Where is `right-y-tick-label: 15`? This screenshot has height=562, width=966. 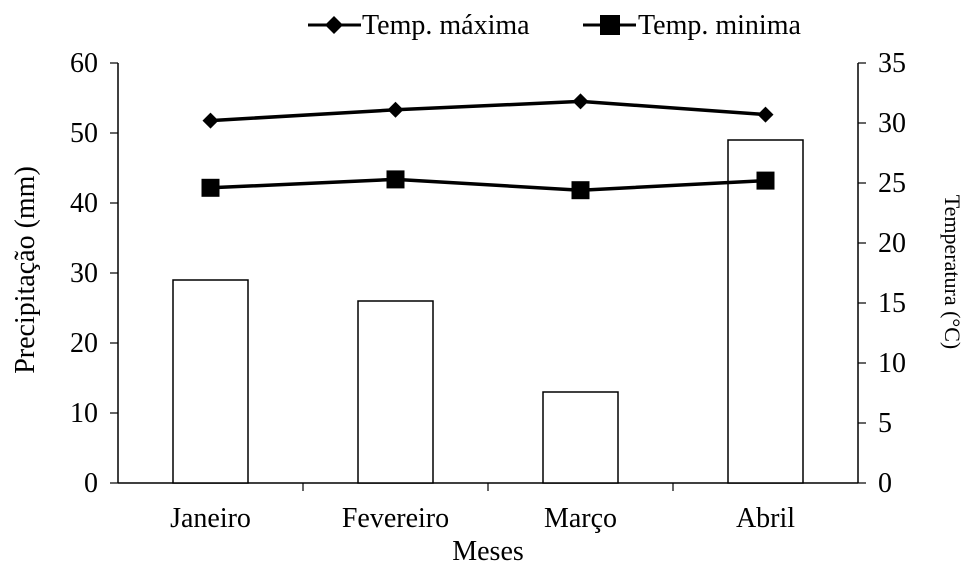
right-y-tick-label: 15 is located at coordinates (892, 303).